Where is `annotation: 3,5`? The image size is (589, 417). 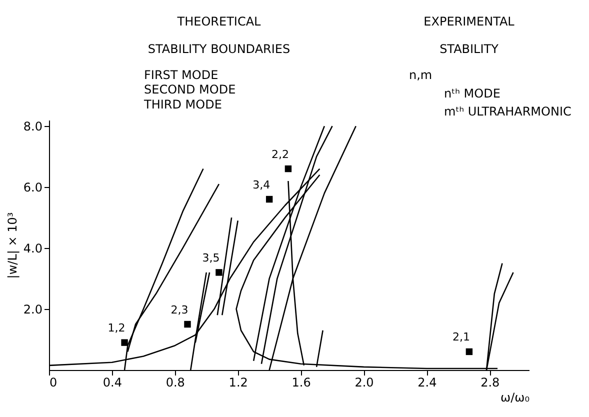 annotation: 3,5 is located at coordinates (211, 257).